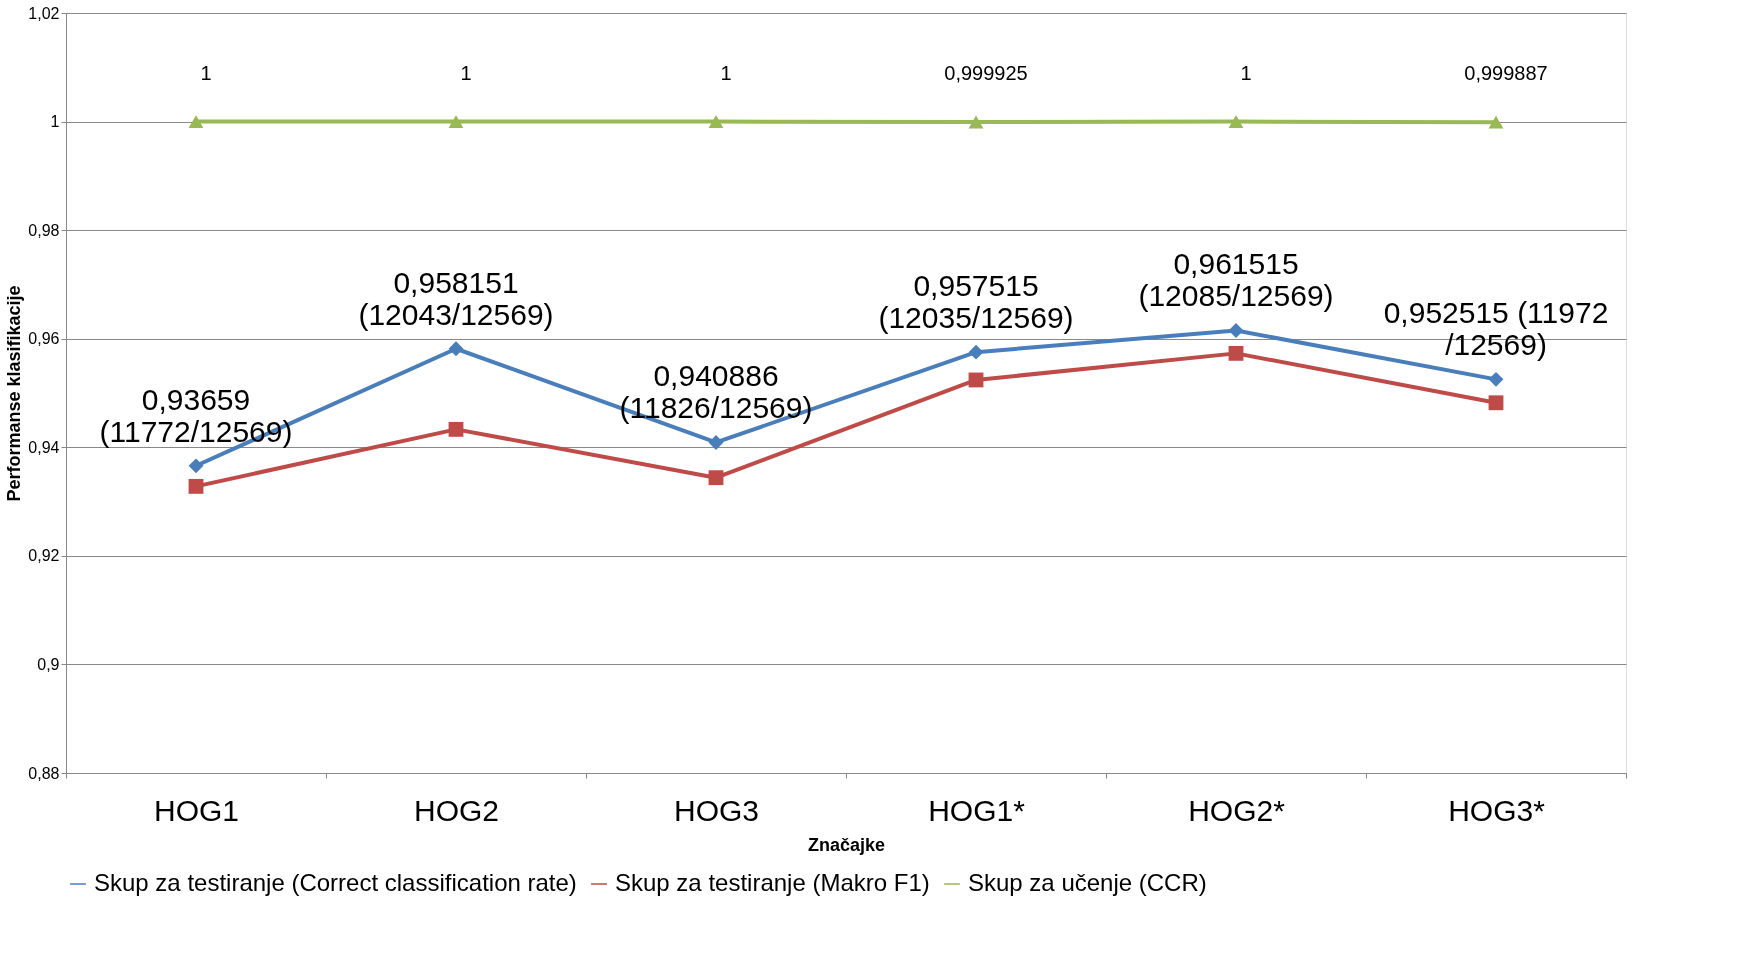 Image resolution: width=1746 pixels, height=961 pixels. Describe the element at coordinates (55, 122) in the screenshot. I see `y-tick-label: 1` at that location.